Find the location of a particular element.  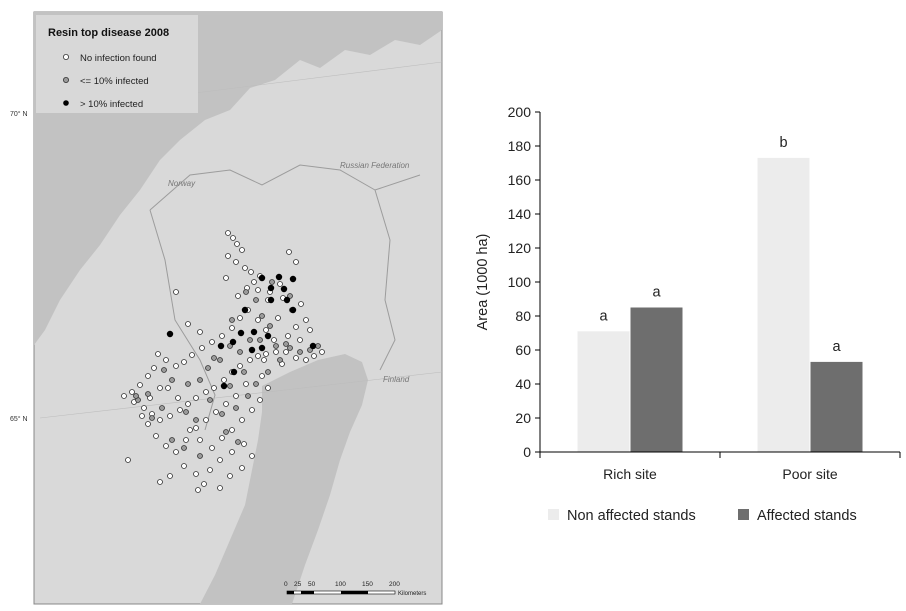

y-tick-label: 200 is located at coordinates (520, 112).